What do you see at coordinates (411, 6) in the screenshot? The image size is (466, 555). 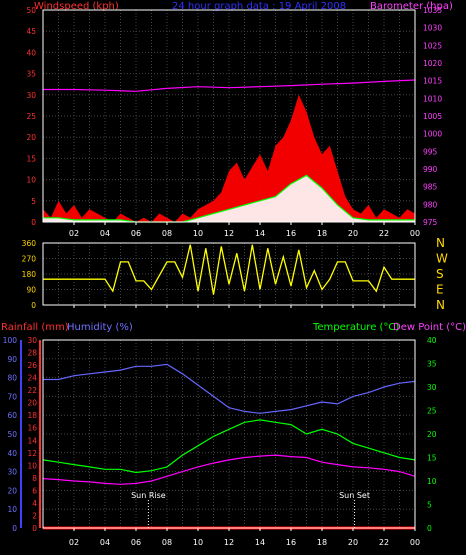 I see `barometer-axis-label: Barometer (hpa)` at bounding box center [411, 6].